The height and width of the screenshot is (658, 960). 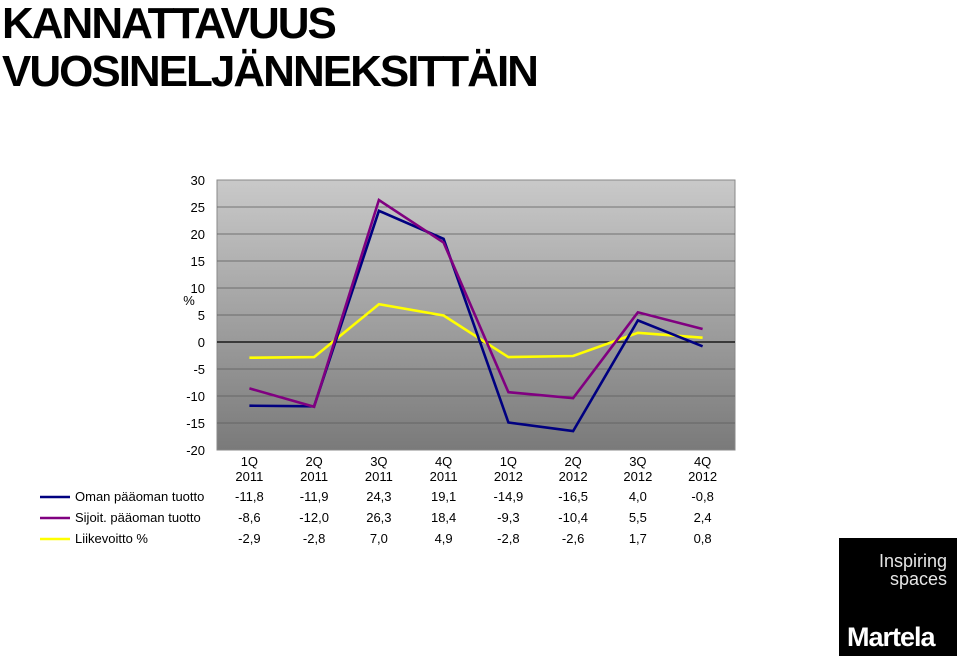 I want to click on title-line-2: VUOSINELJÄNNEKSITTÄIN, so click(x=270, y=71).